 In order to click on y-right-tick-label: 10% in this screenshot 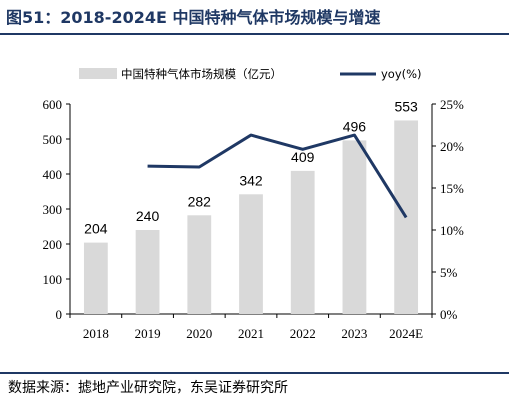, I will do `click(452, 230)`.